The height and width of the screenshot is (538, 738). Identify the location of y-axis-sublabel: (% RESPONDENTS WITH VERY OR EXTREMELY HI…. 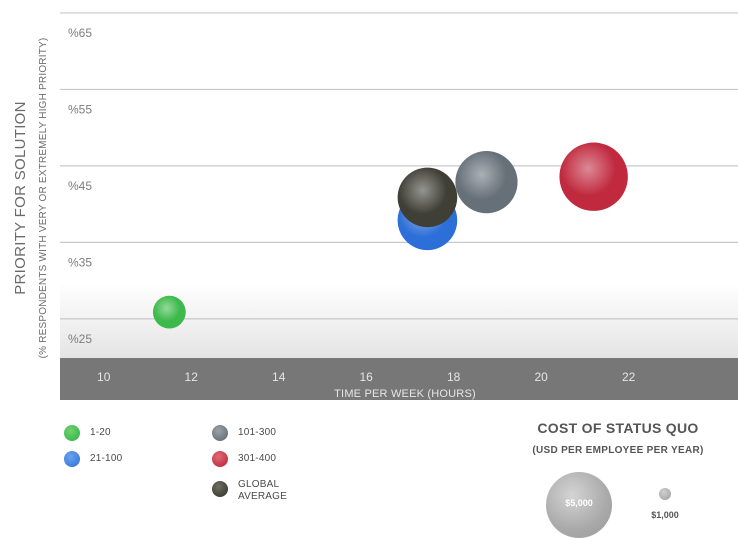
(43, 198).